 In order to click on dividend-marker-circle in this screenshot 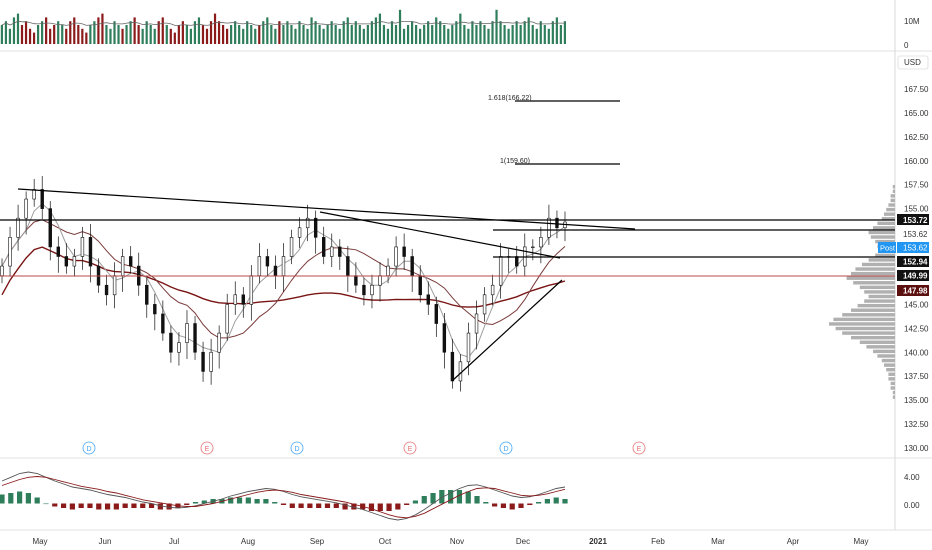, I will do `click(506, 448)`.